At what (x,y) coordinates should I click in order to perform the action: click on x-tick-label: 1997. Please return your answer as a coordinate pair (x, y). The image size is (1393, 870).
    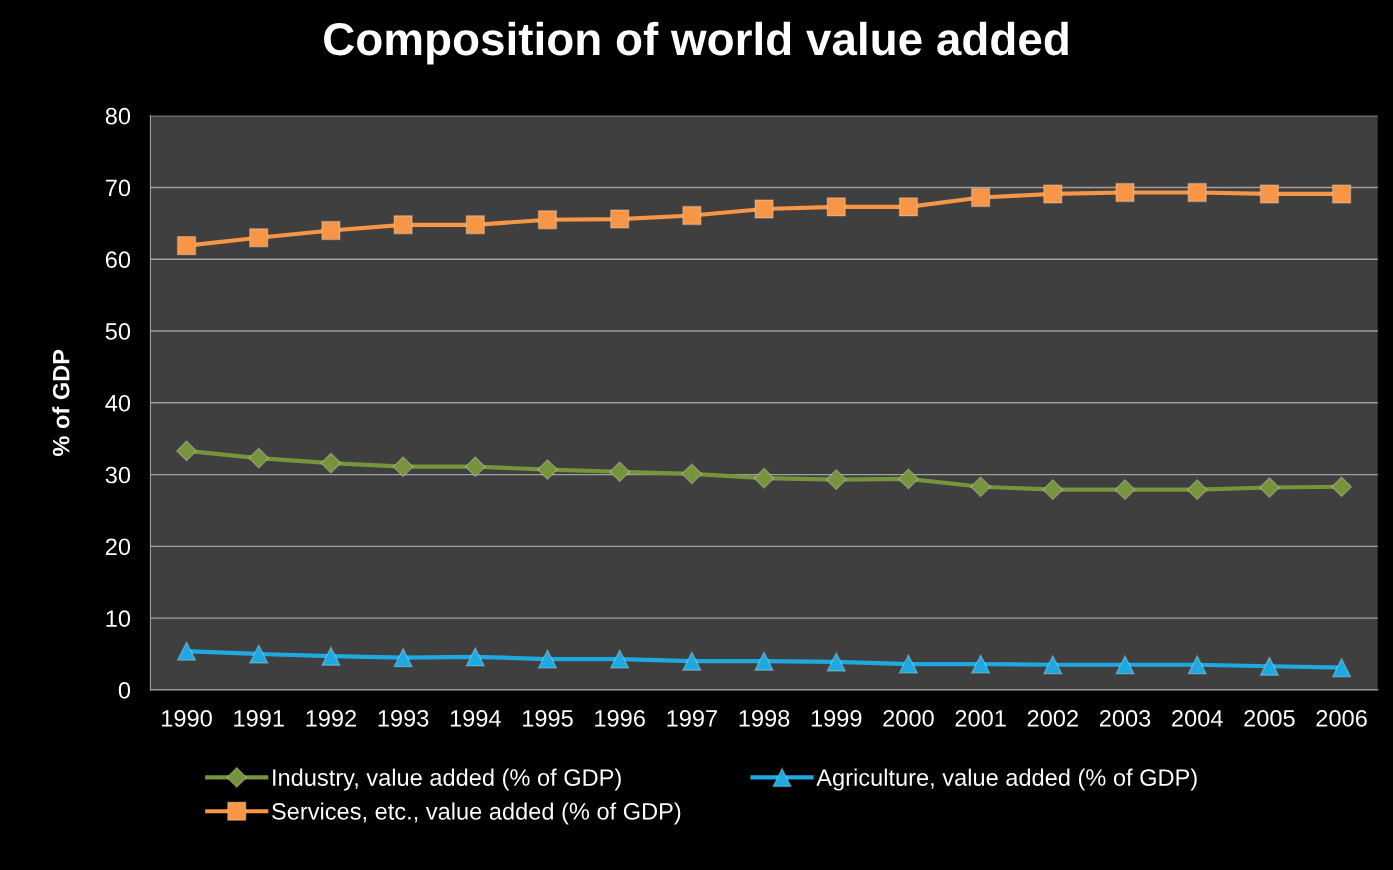
    Looking at the image, I should click on (692, 718).